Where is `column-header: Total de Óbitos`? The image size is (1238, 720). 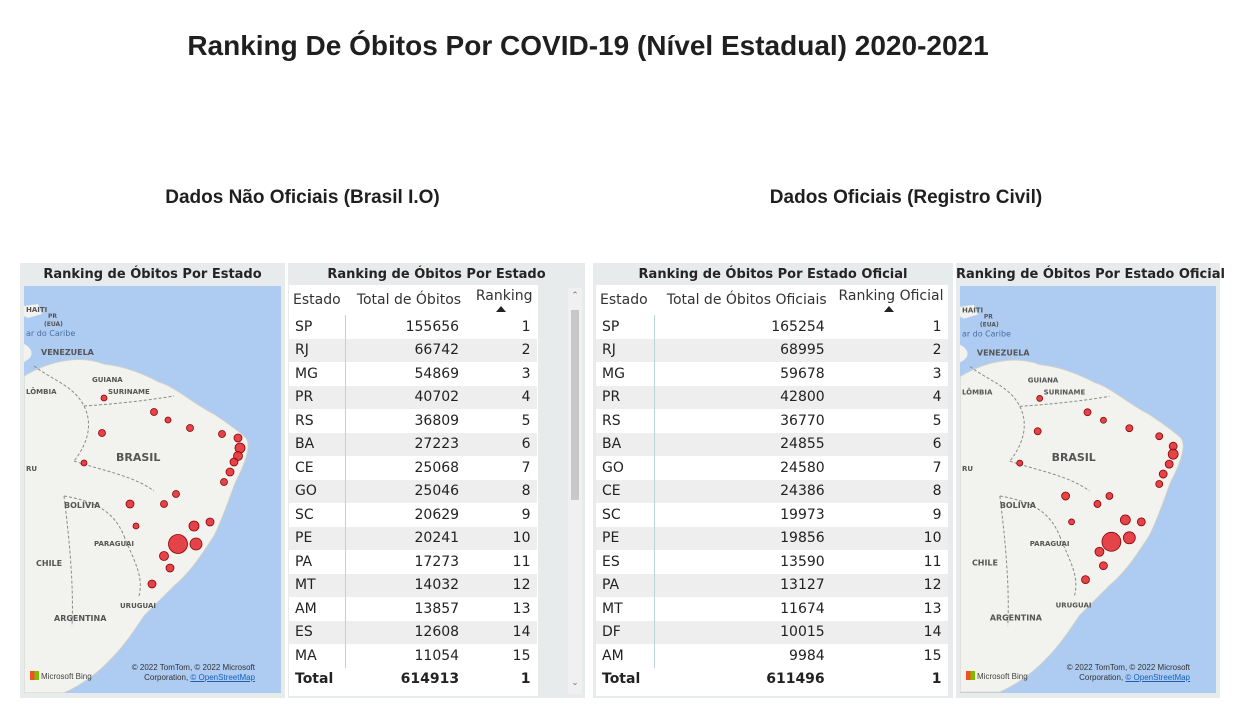 column-header: Total de Óbitos is located at coordinates (409, 300).